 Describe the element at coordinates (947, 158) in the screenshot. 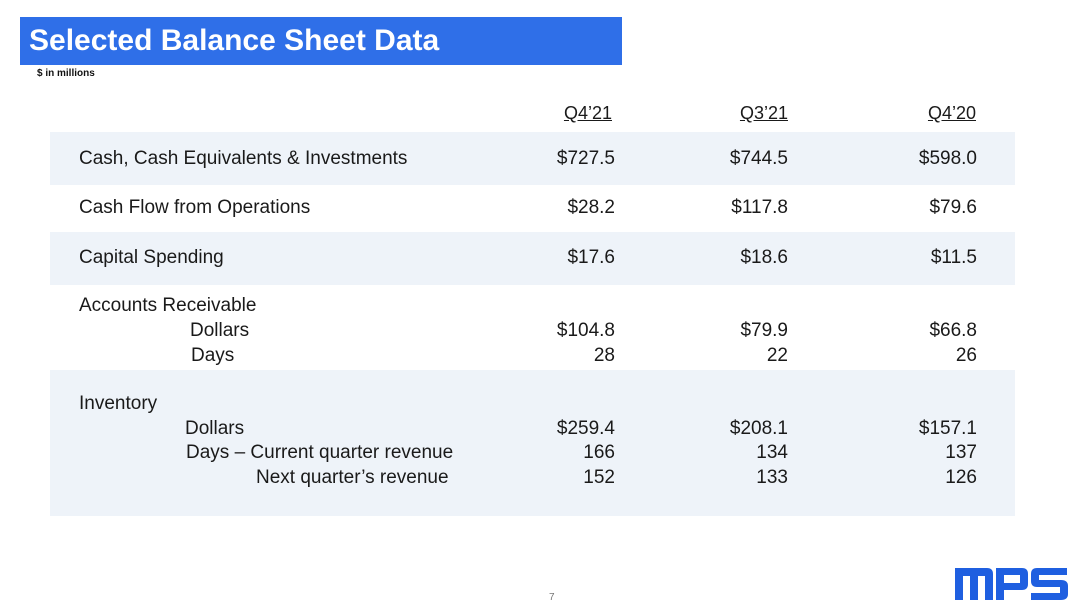

I see `cell-cash-q4-20: $598.0` at that location.